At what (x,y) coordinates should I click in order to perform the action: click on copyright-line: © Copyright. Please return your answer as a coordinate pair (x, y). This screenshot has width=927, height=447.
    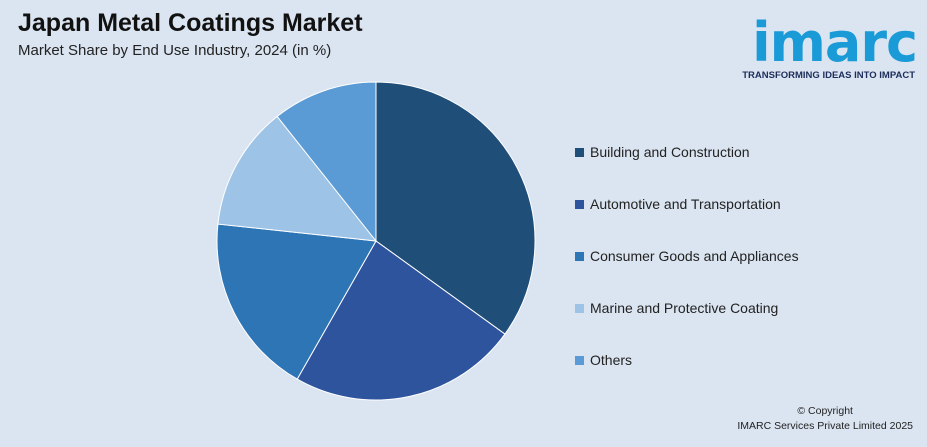
    Looking at the image, I should click on (825, 411).